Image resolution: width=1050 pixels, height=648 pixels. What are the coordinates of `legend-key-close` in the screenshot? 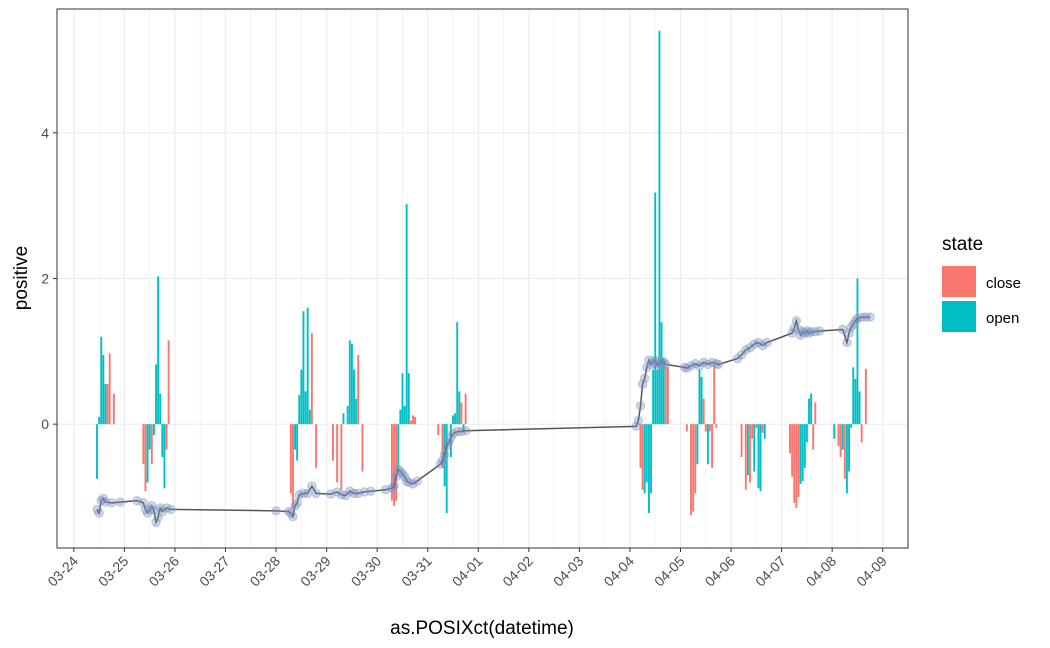 It's located at (959, 281).